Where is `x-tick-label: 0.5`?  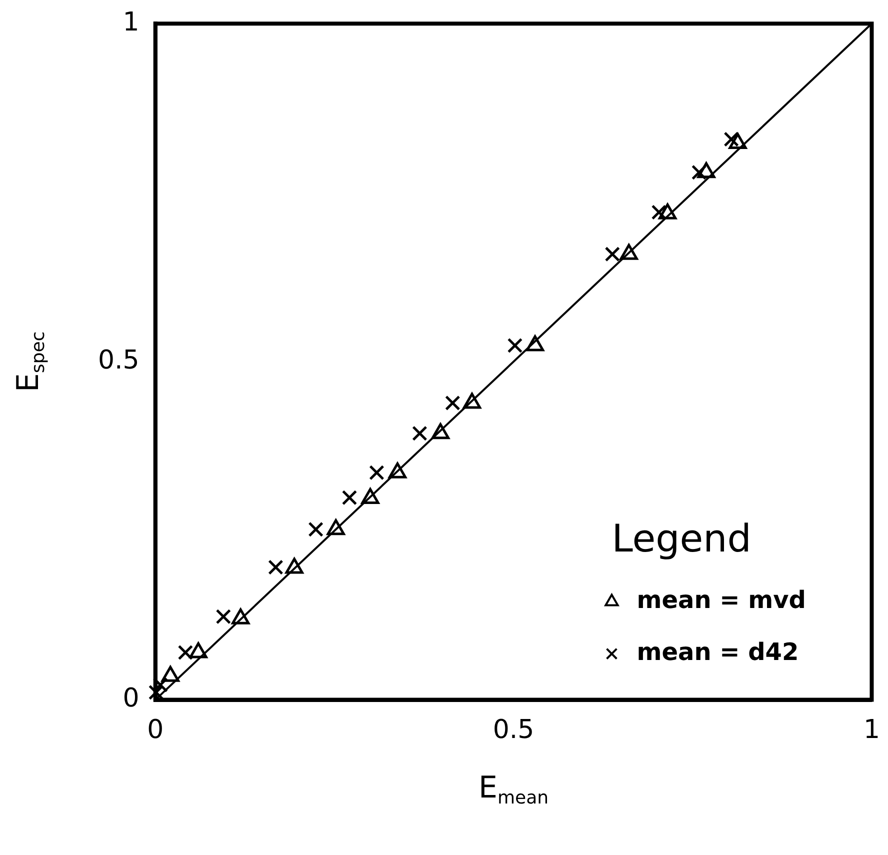 x-tick-label: 0.5 is located at coordinates (513, 730).